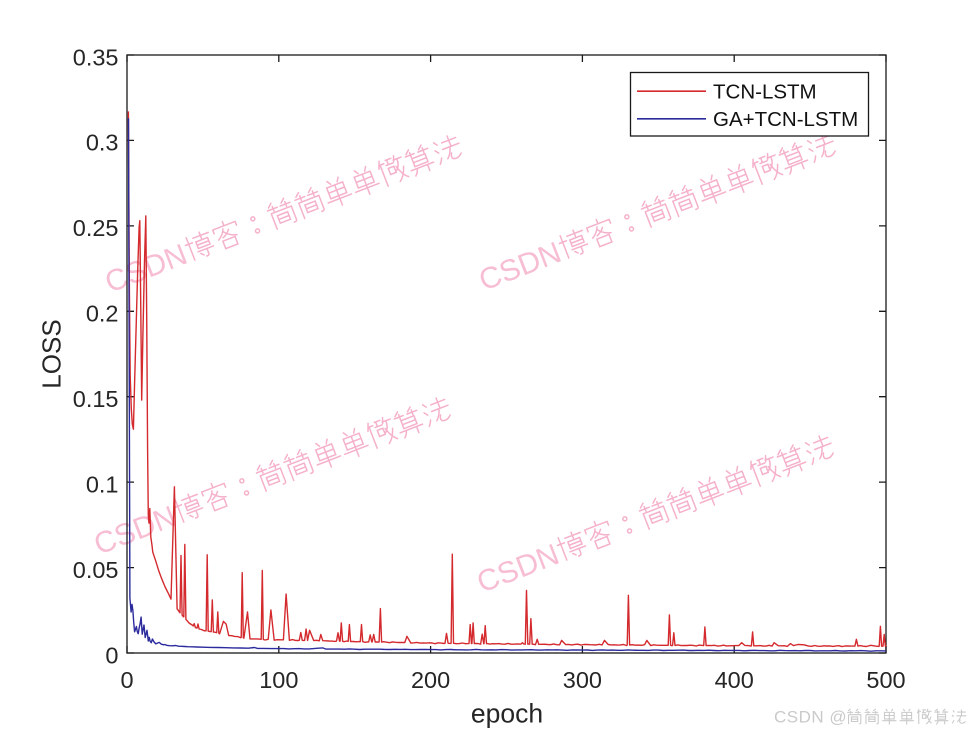  What do you see at coordinates (96, 228) in the screenshot?
I see `svg-text: 0.25` at bounding box center [96, 228].